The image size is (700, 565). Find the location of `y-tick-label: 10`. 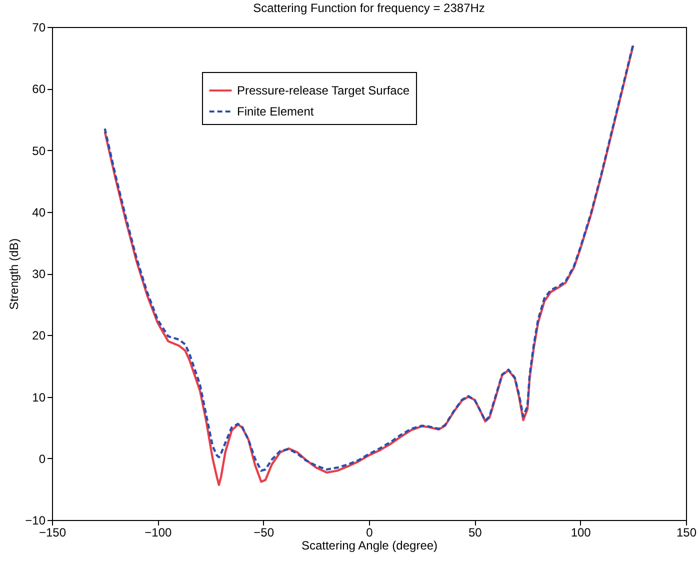

y-tick-label: 10 is located at coordinates (39, 397).